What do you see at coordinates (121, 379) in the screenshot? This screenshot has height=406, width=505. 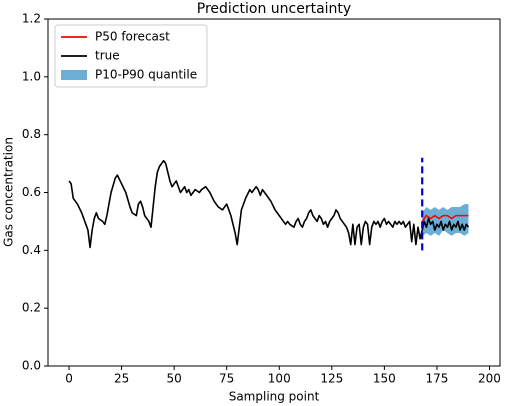 I see `x-tick-label: 25` at bounding box center [121, 379].